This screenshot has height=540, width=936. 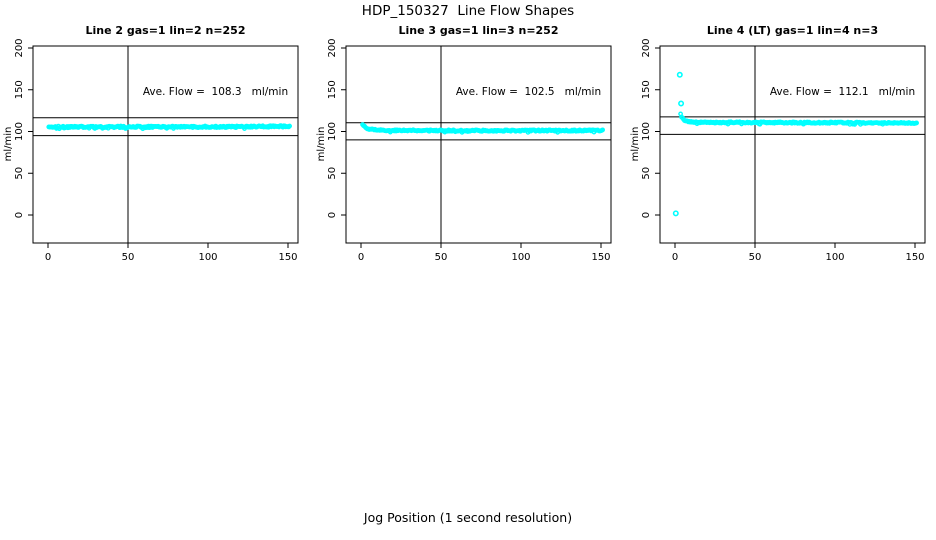 What do you see at coordinates (468, 517) in the screenshot?
I see `shared-x-axis-label: Jog Position (1 second resolution)` at bounding box center [468, 517].